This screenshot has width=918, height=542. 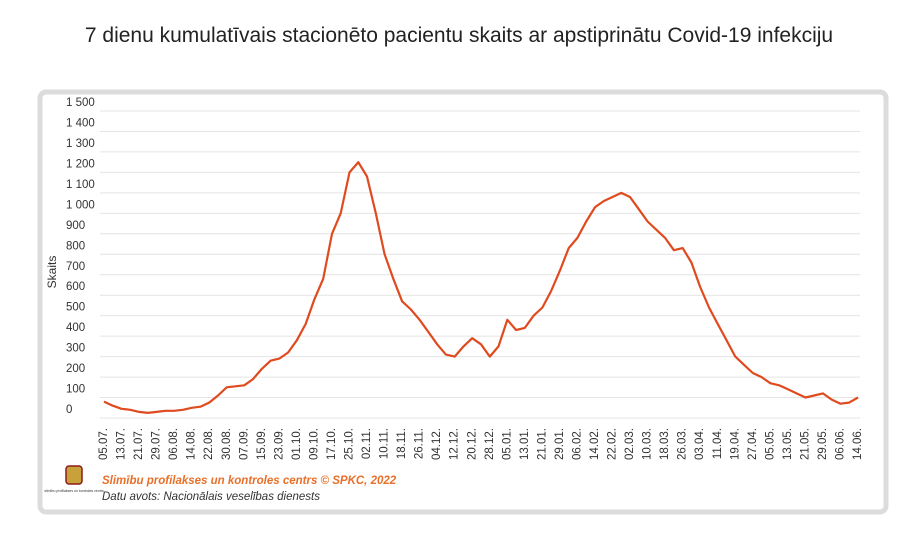 What do you see at coordinates (648, 444) in the screenshot?
I see `x-tick-label: 10.03.` at bounding box center [648, 444].